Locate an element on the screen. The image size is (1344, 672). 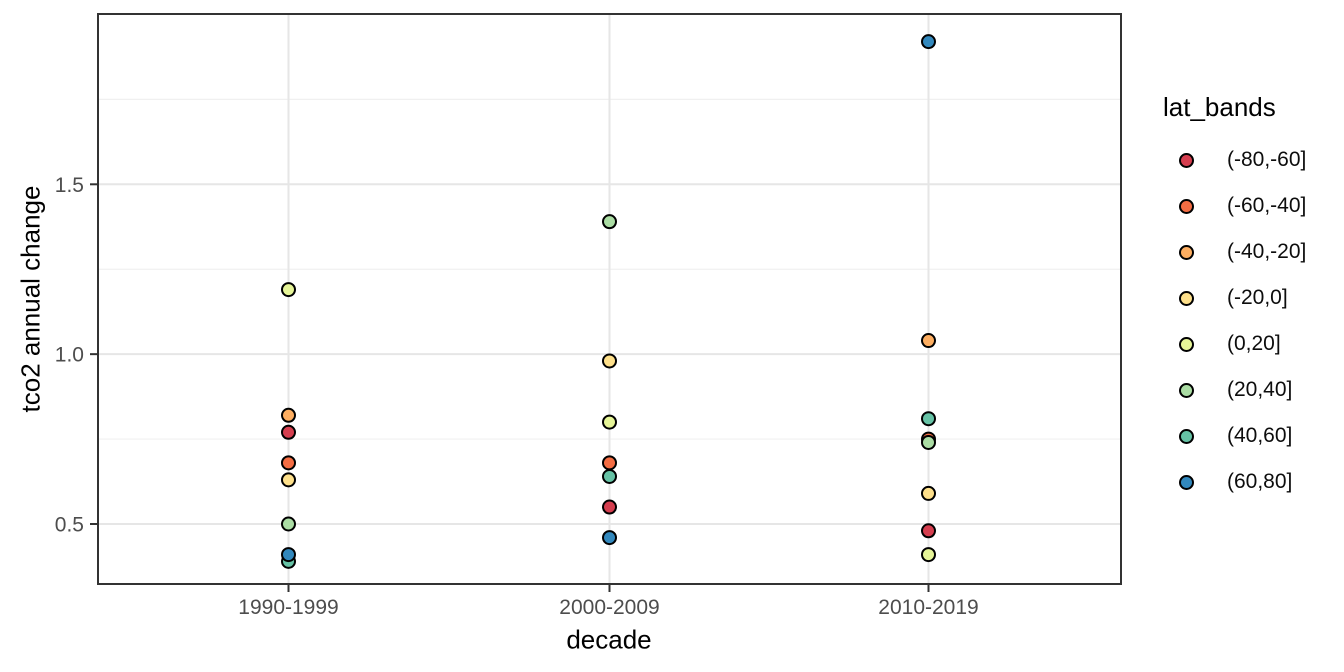
y-tick-label: 0.5 is located at coordinates (69, 525).